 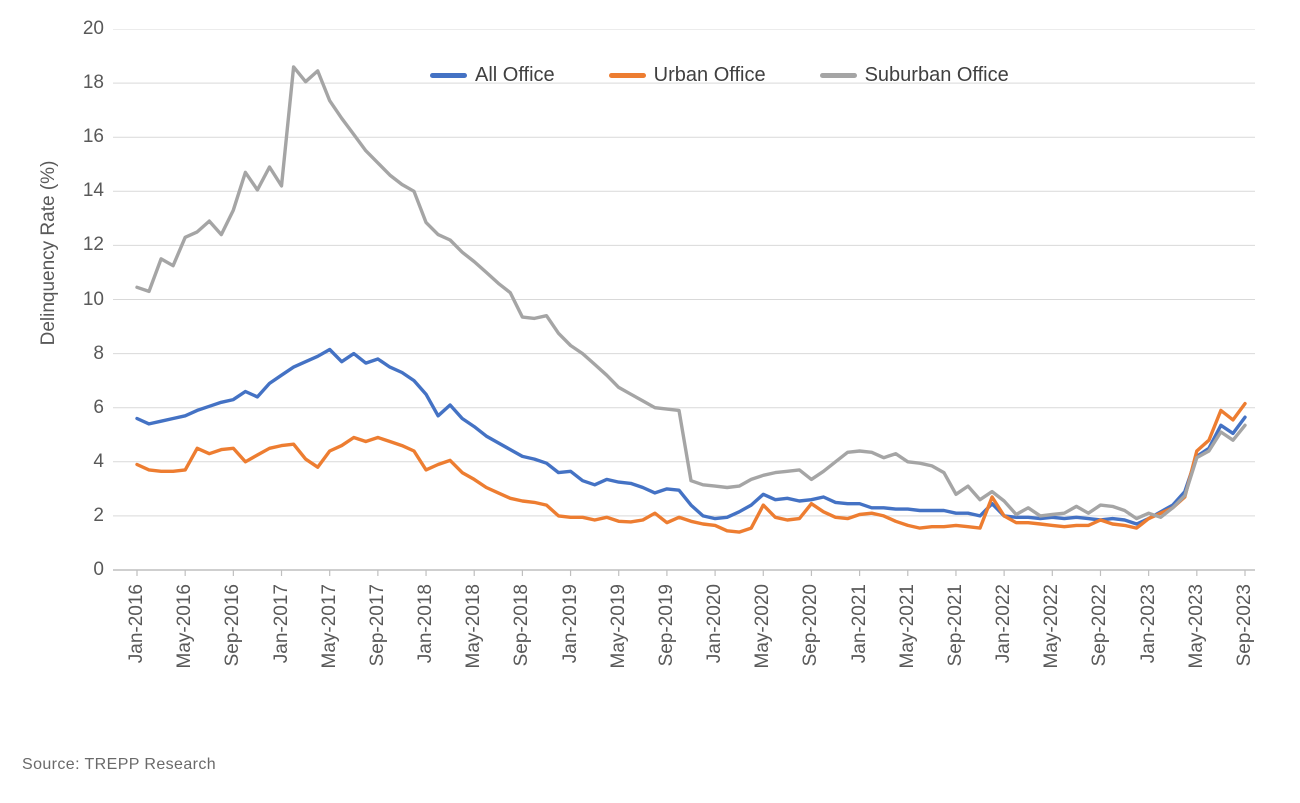 I want to click on all-office-line-swatch-icon, so click(x=448, y=75).